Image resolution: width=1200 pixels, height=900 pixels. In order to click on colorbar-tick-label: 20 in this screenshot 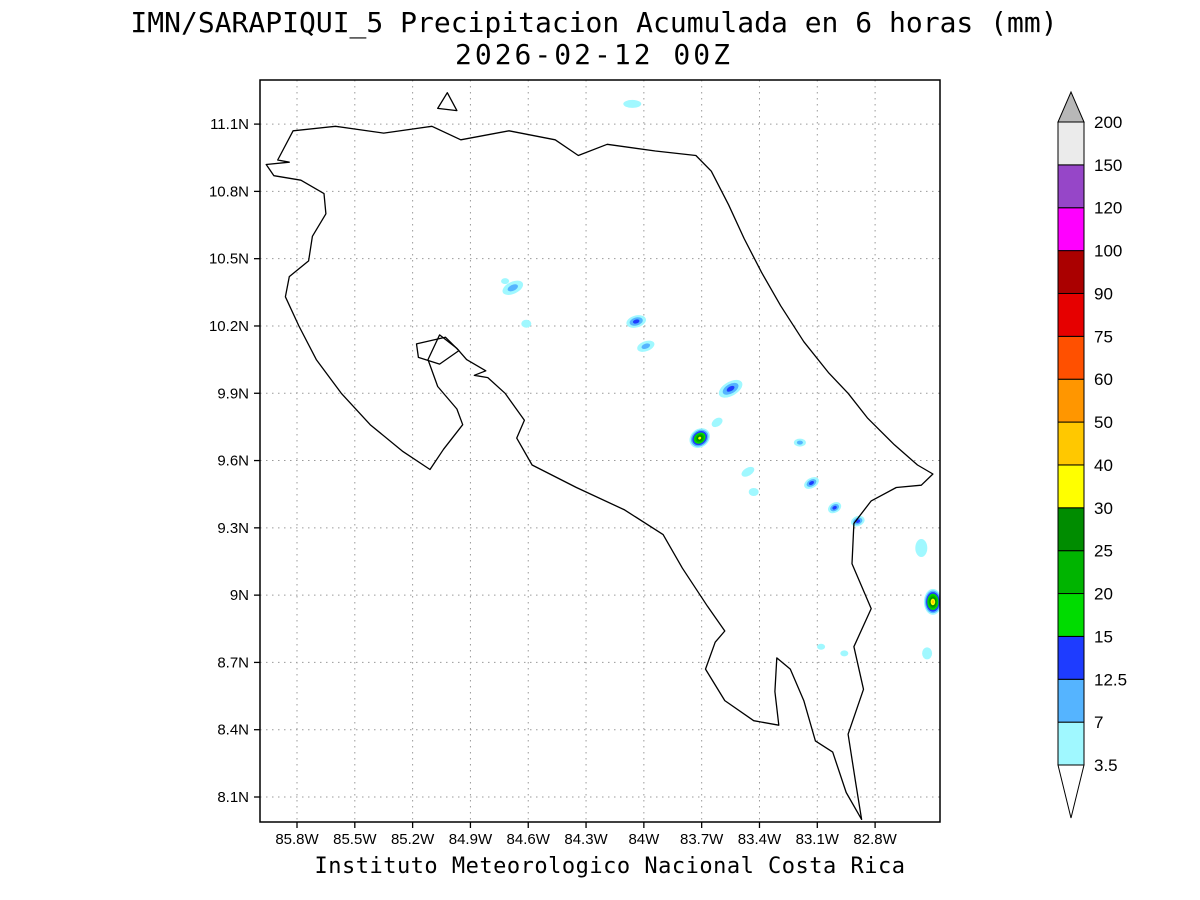, I will do `click(1103, 594)`.